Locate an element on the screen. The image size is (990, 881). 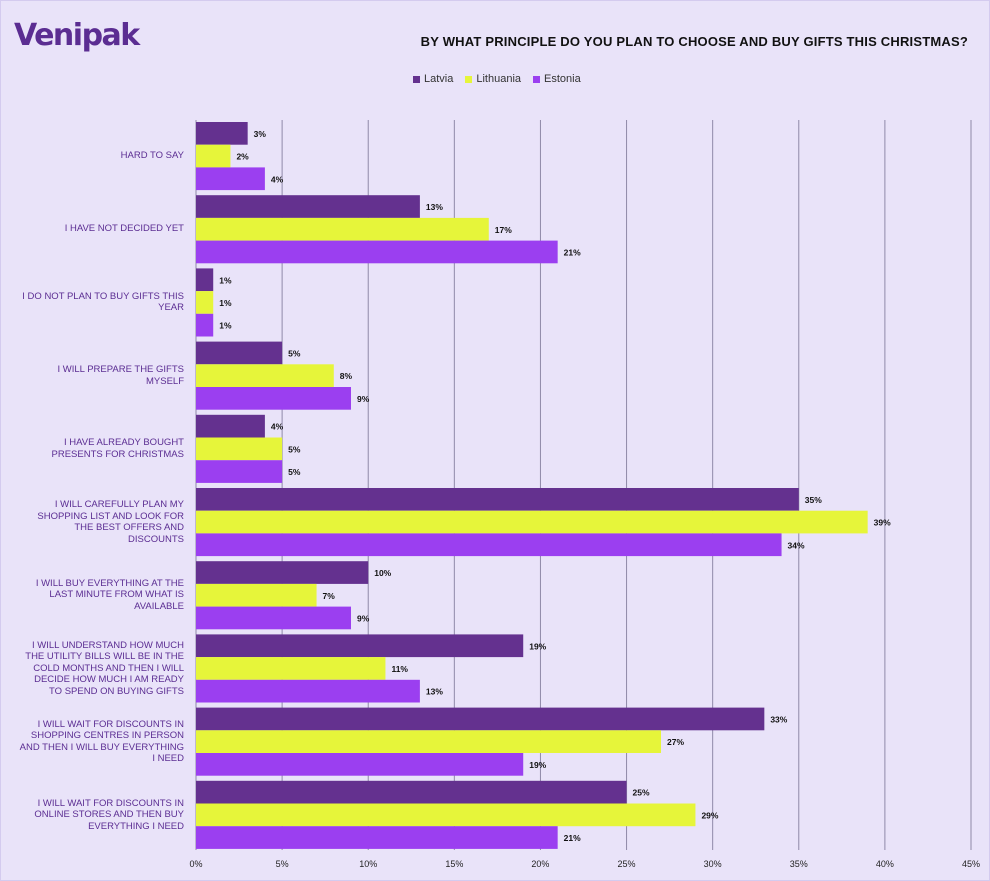
legend-label-latvia: Latvia is located at coordinates (439, 79).